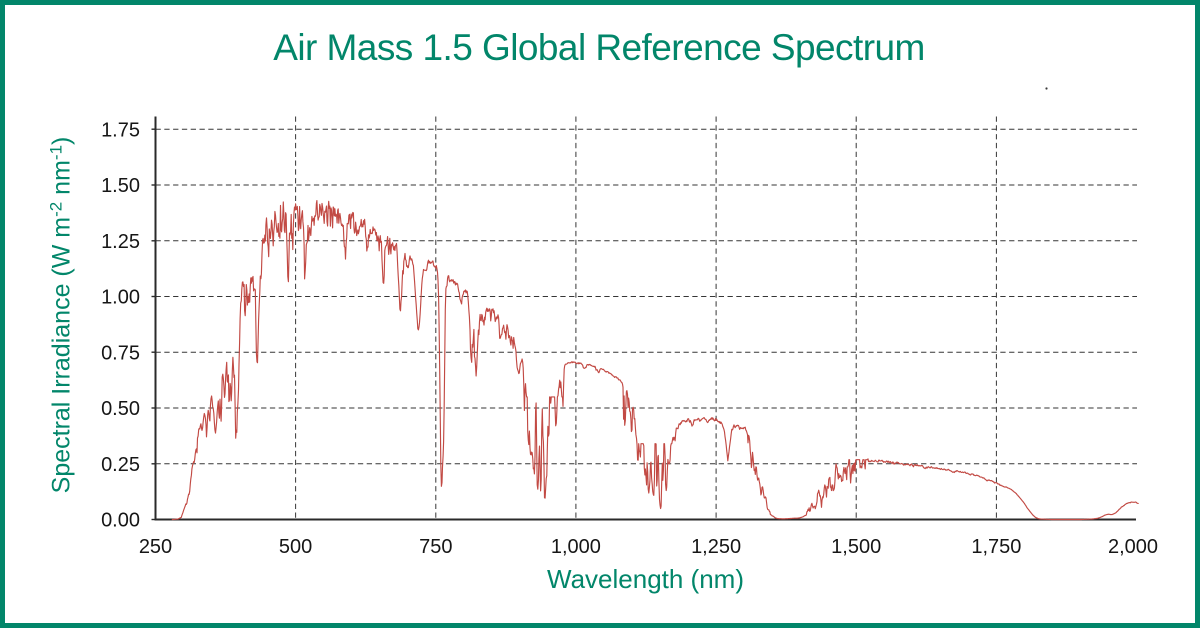  Describe the element at coordinates (435, 547) in the screenshot. I see `svg-text: 750` at that location.